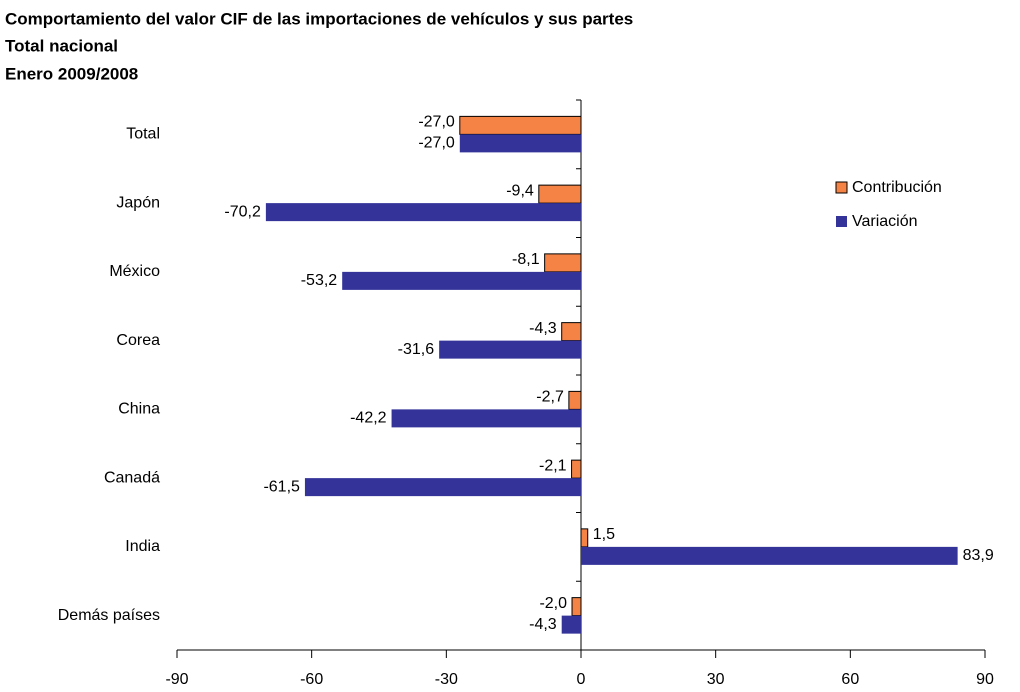 Image resolution: width=1020 pixels, height=692 pixels. What do you see at coordinates (138, 202) in the screenshot?
I see `y-tick-label: Japón` at bounding box center [138, 202].